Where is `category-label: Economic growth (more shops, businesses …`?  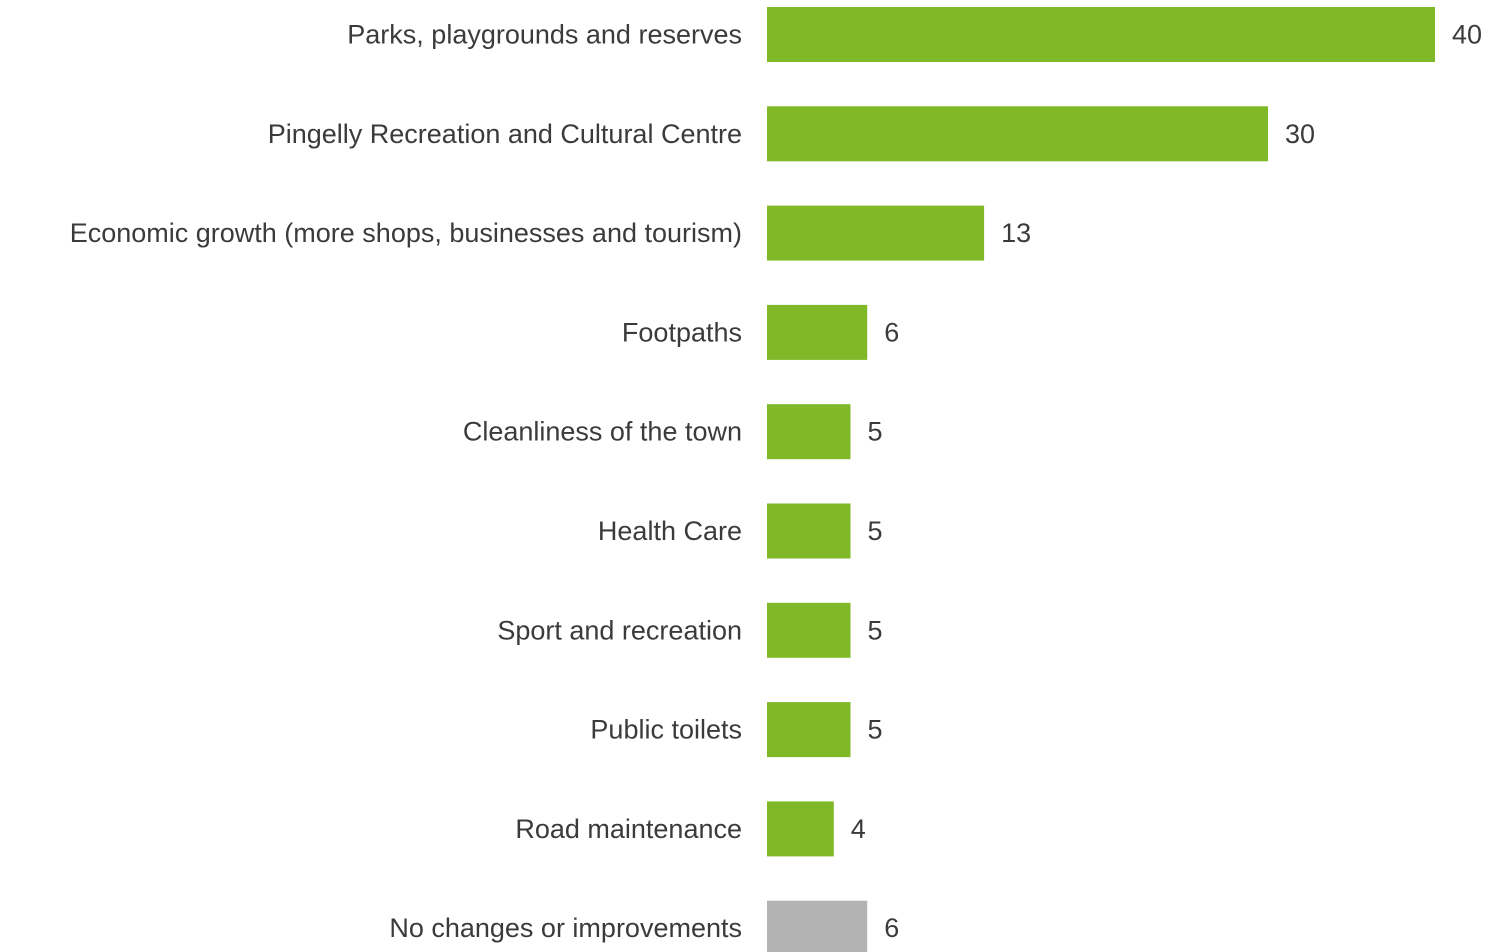
category-label: Economic growth (more shops, businesses … is located at coordinates (406, 233).